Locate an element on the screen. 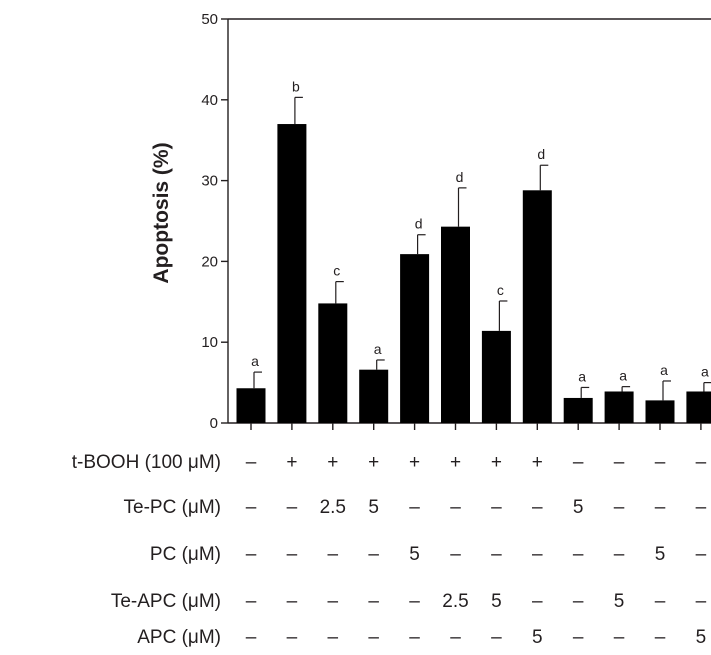  significance-letter: b is located at coordinates (296, 86).